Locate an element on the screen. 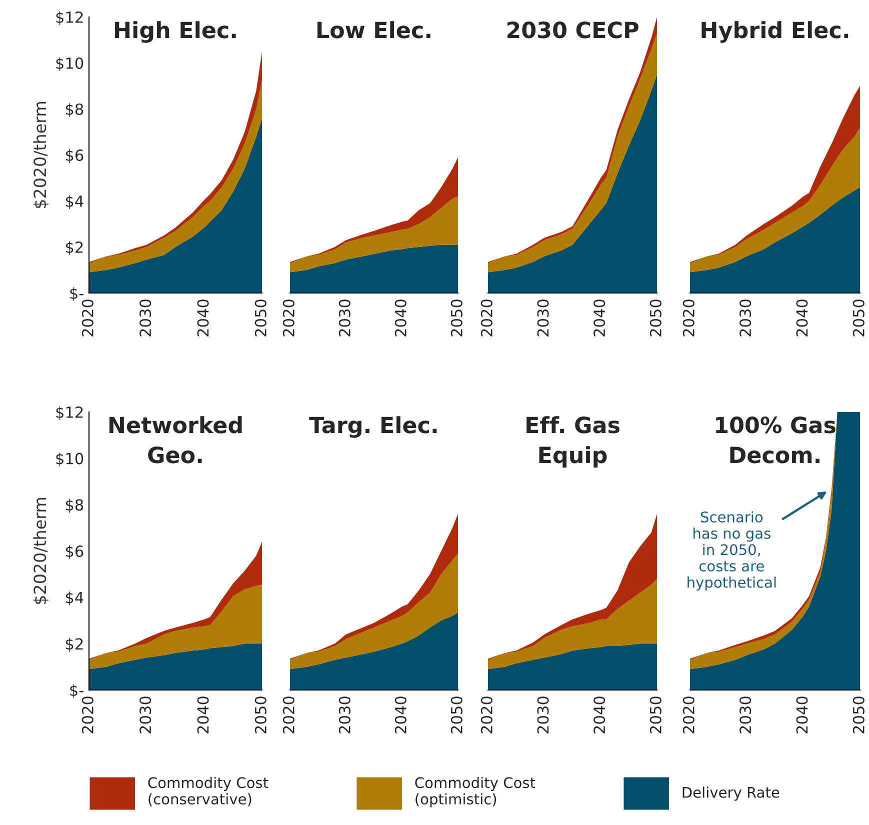 The height and width of the screenshot is (825, 869). chart-title: Targ. Elec. is located at coordinates (373, 427).